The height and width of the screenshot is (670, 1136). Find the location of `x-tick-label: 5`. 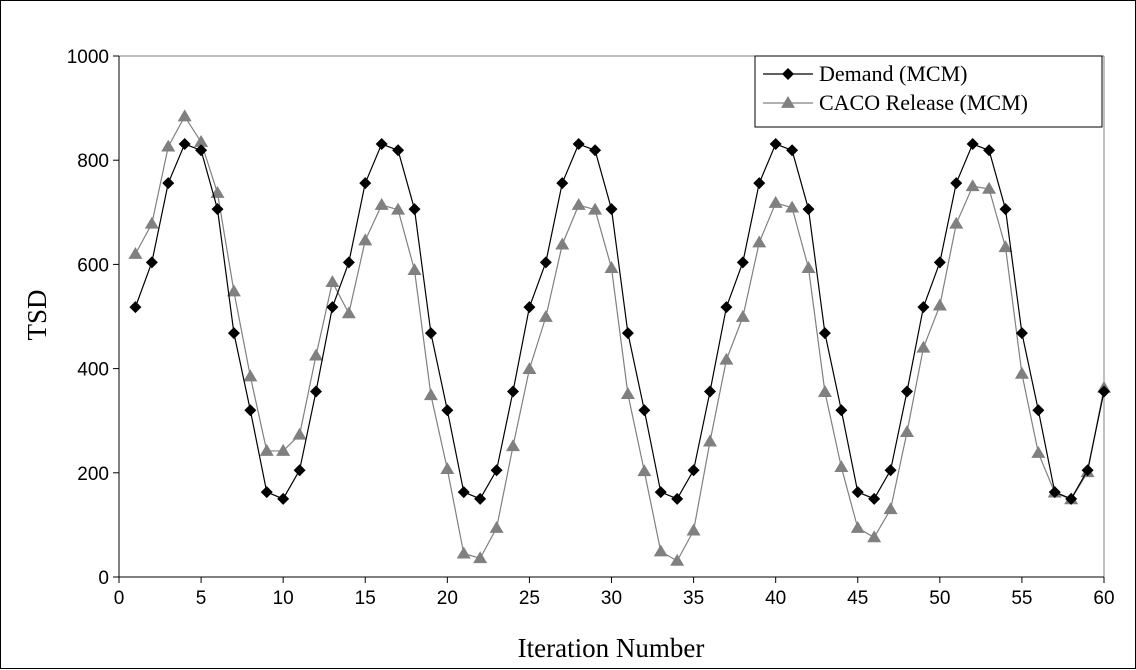

x-tick-label: 5 is located at coordinates (201, 598).